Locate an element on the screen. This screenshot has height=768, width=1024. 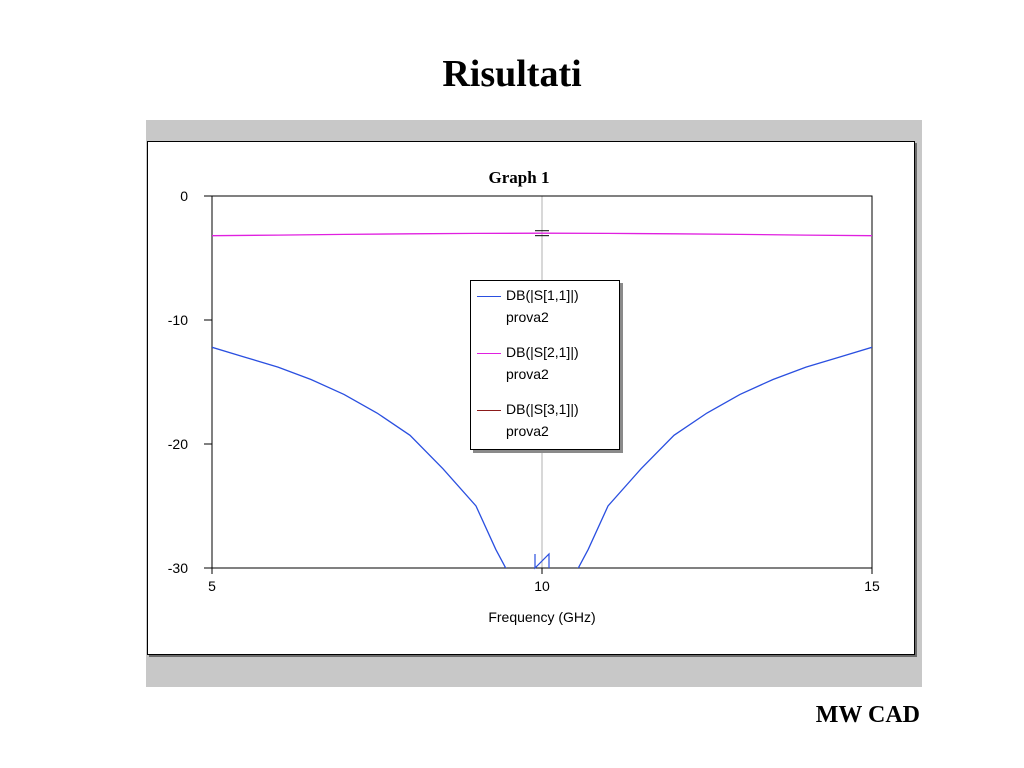
x-axis-label: Frequency (GHz) is located at coordinates (541, 617).